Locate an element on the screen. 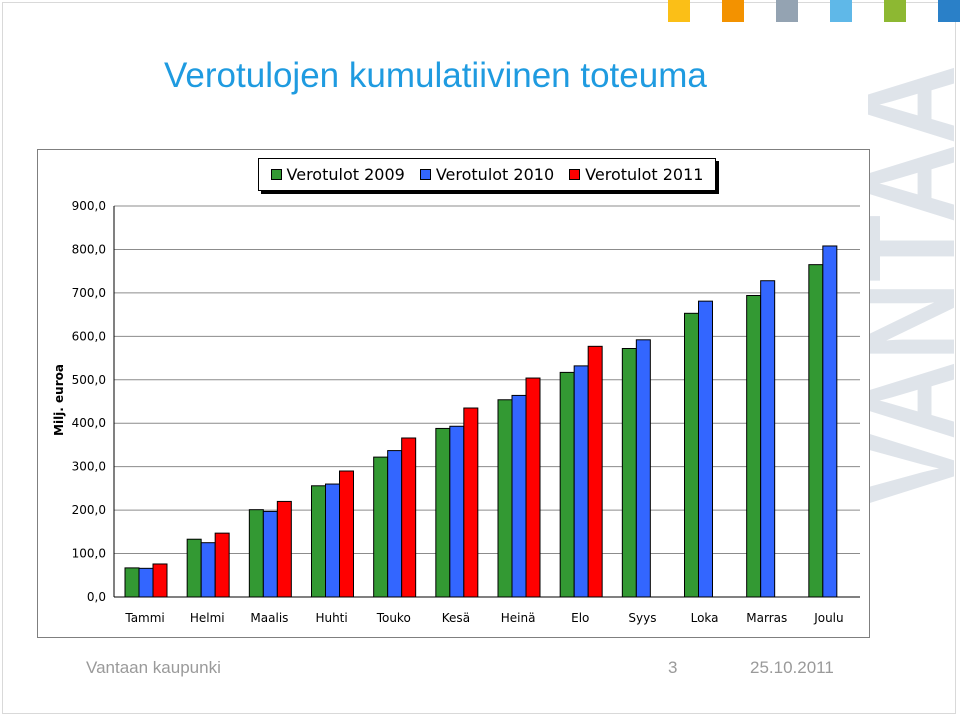 The width and height of the screenshot is (960, 718). y-tick-label: 600,0 is located at coordinates (89, 336).